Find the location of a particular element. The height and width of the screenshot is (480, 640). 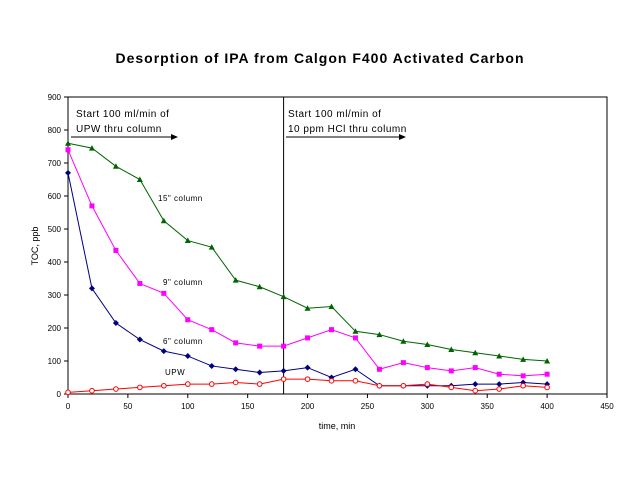

phase2-arrowhead is located at coordinates (402, 137).